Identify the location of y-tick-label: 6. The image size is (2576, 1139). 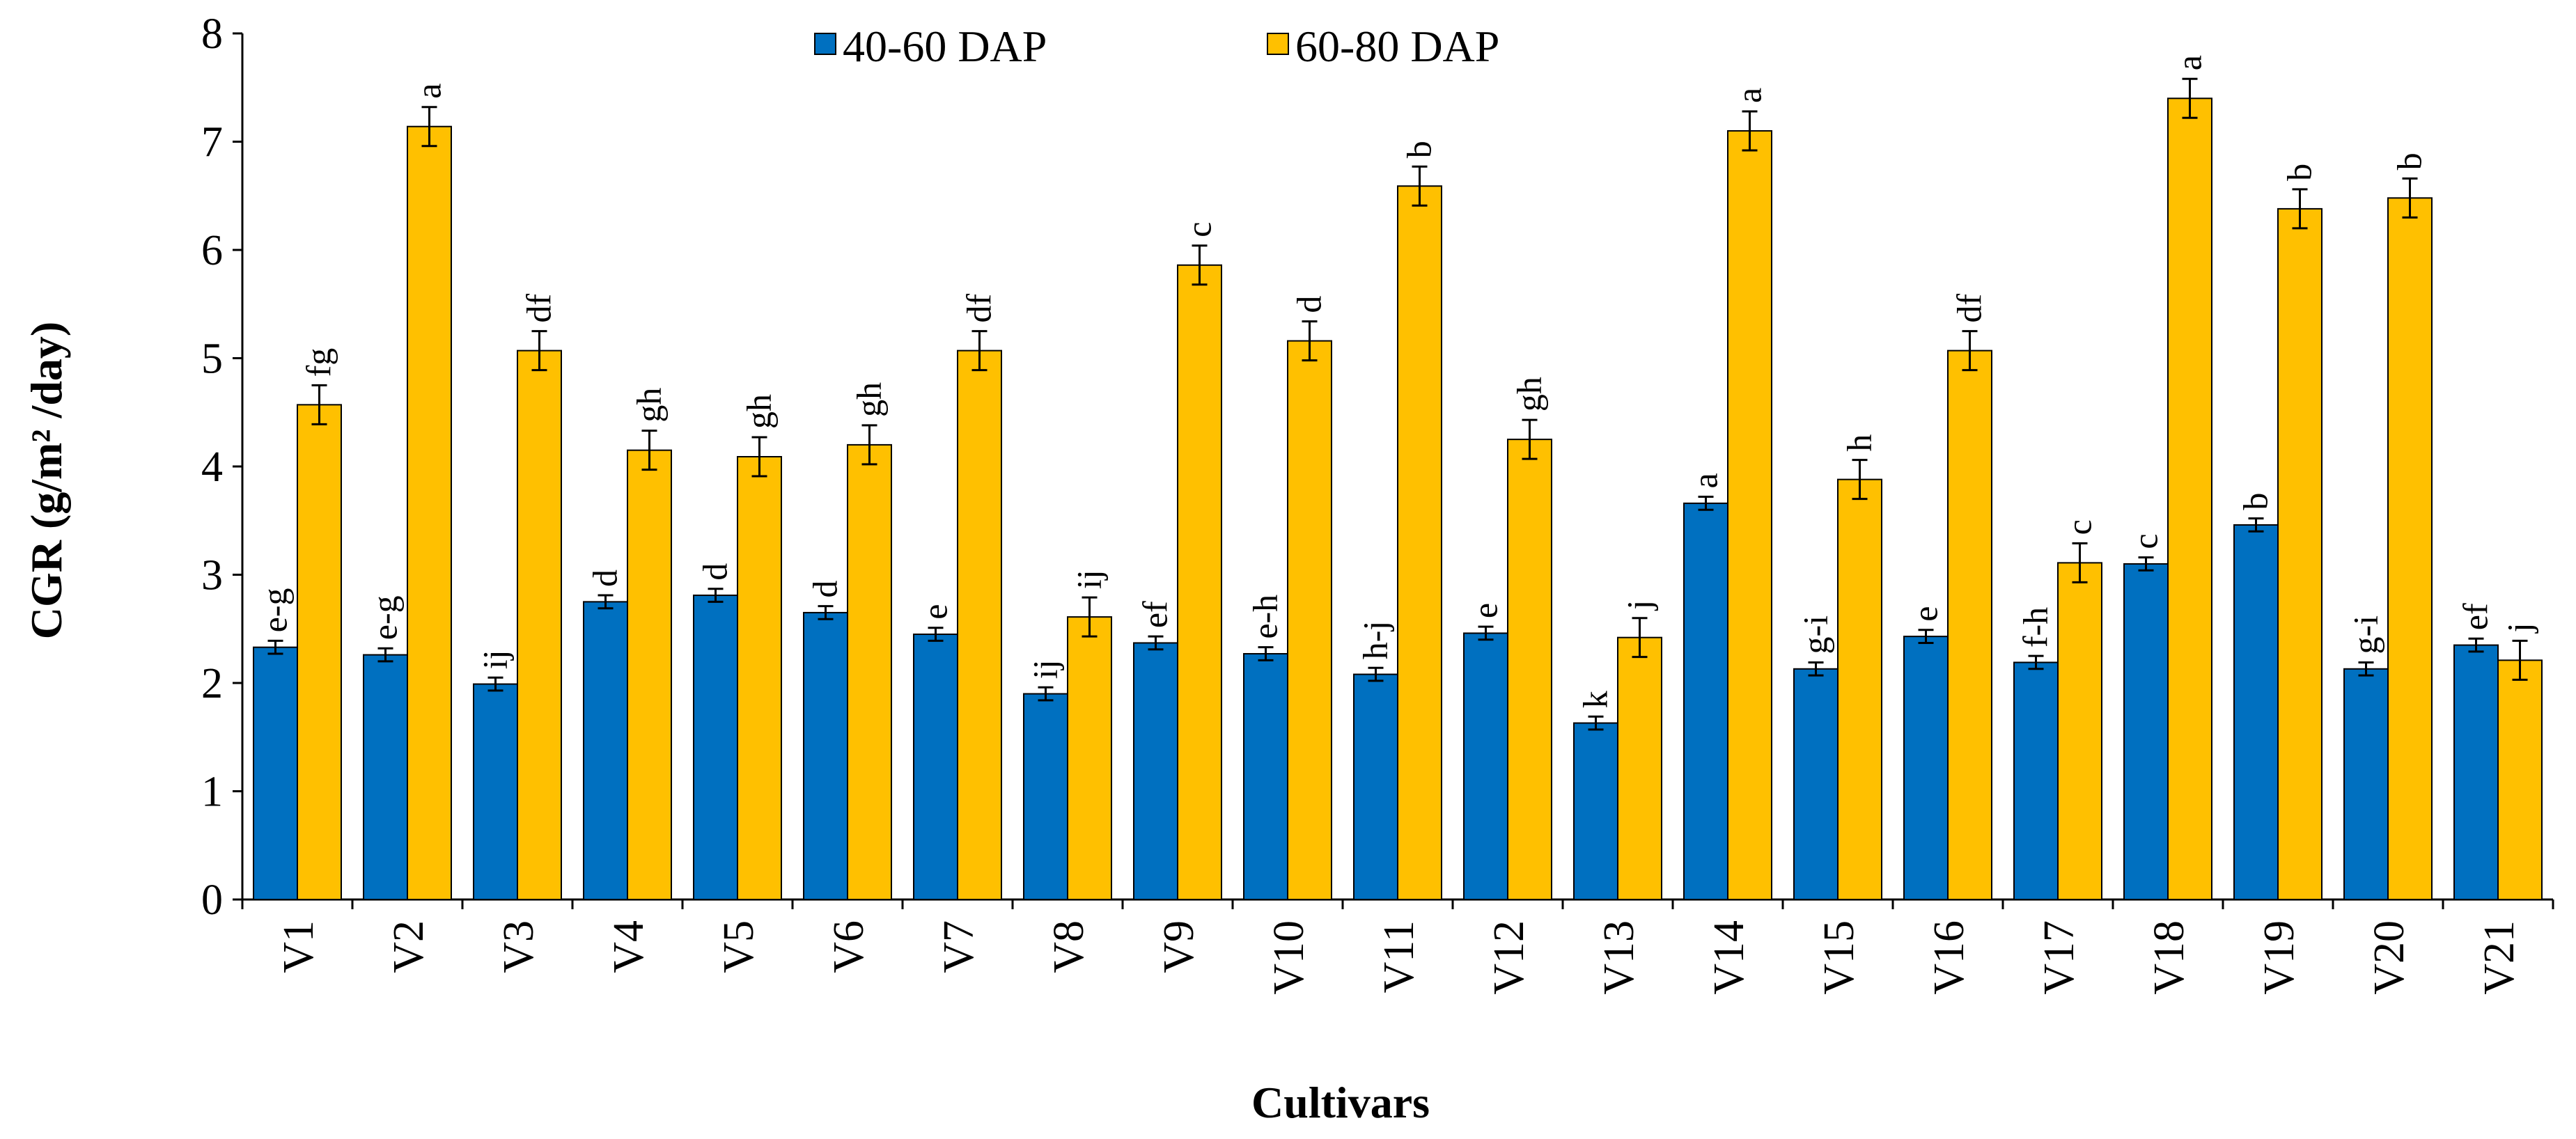
(212, 250).